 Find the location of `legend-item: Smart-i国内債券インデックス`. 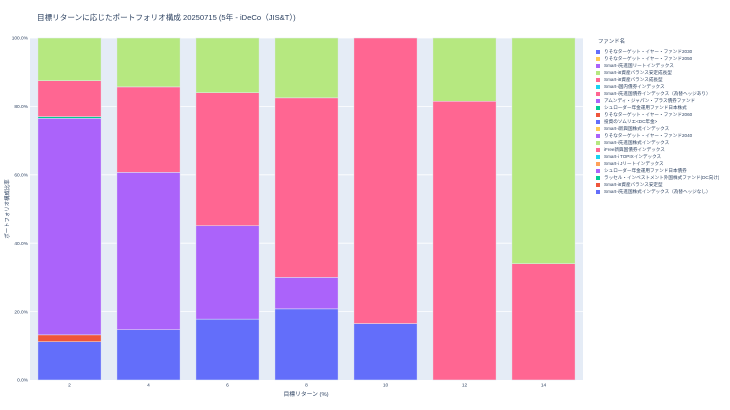

legend-item: Smart-i国内債券インデックス is located at coordinates (662, 86).